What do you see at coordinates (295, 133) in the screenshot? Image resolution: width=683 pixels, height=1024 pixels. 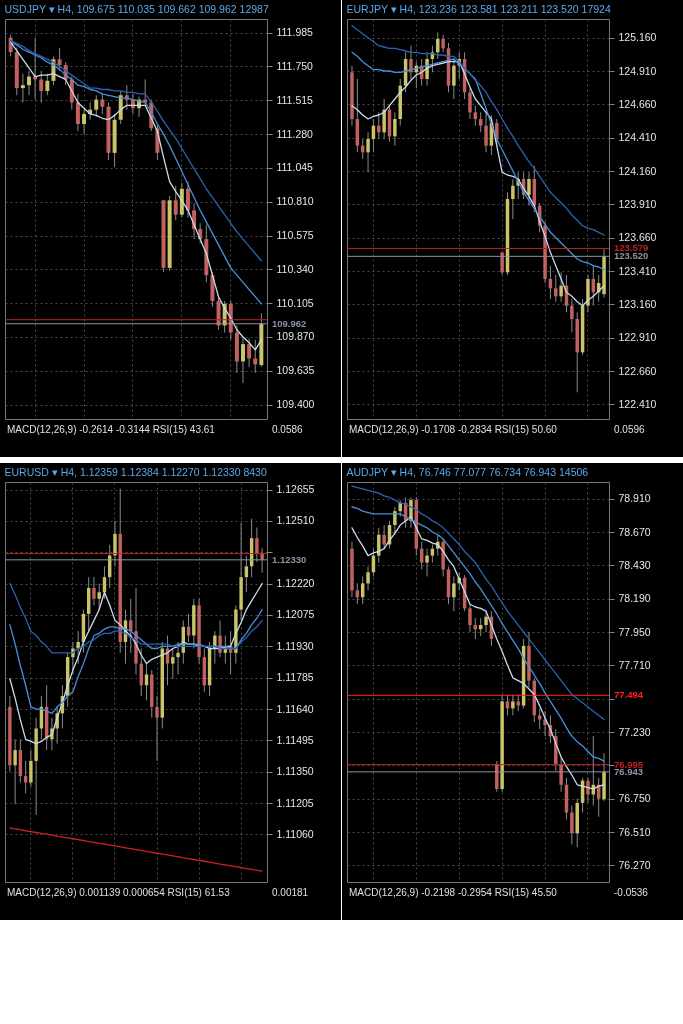 I see `y-tick-label: 111.280` at bounding box center [295, 133].